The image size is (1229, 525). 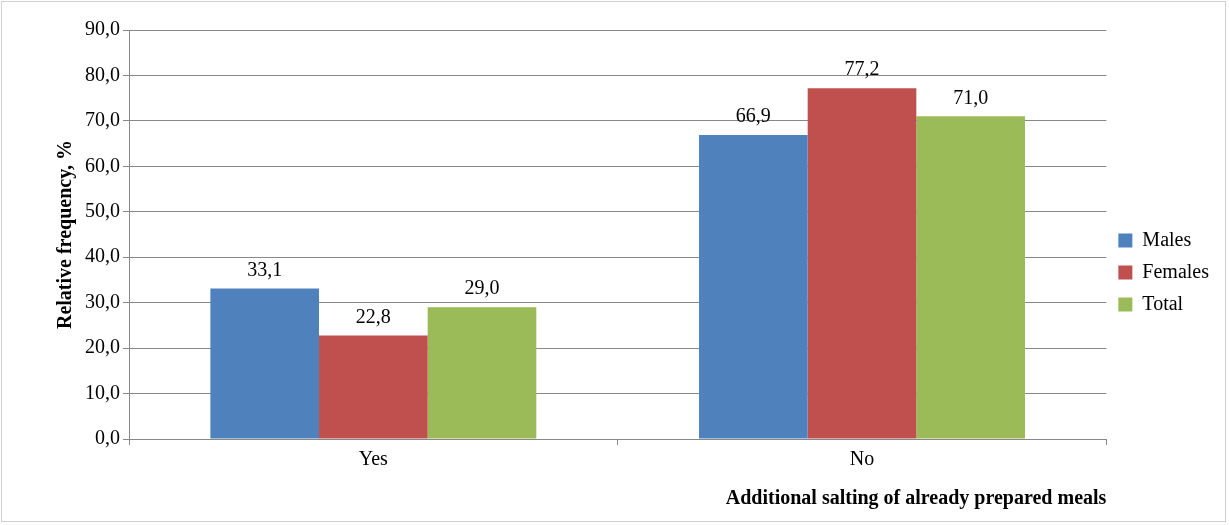 What do you see at coordinates (102, 164) in the screenshot?
I see `y-tick-label: 60,0` at bounding box center [102, 164].